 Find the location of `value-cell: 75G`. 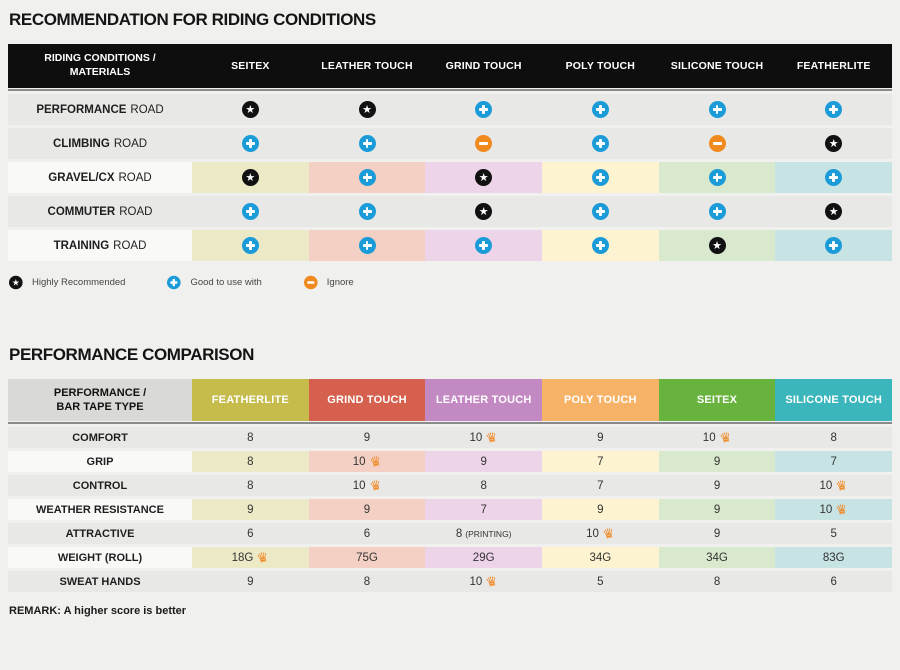

value-cell: 75G is located at coordinates (367, 557).